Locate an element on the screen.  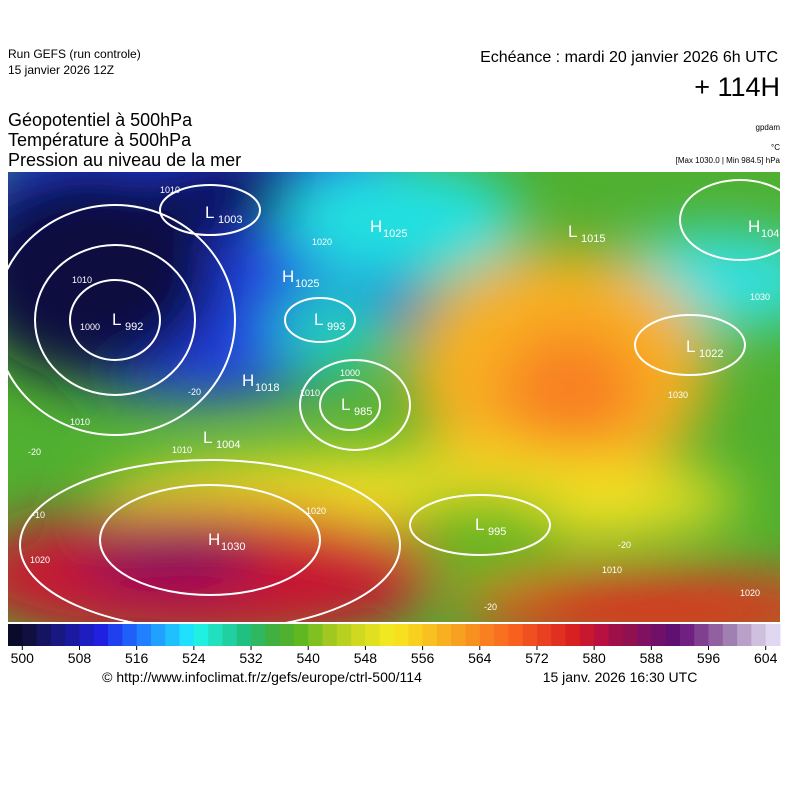
colorbar-tick-label: 540 is located at coordinates (309, 658).